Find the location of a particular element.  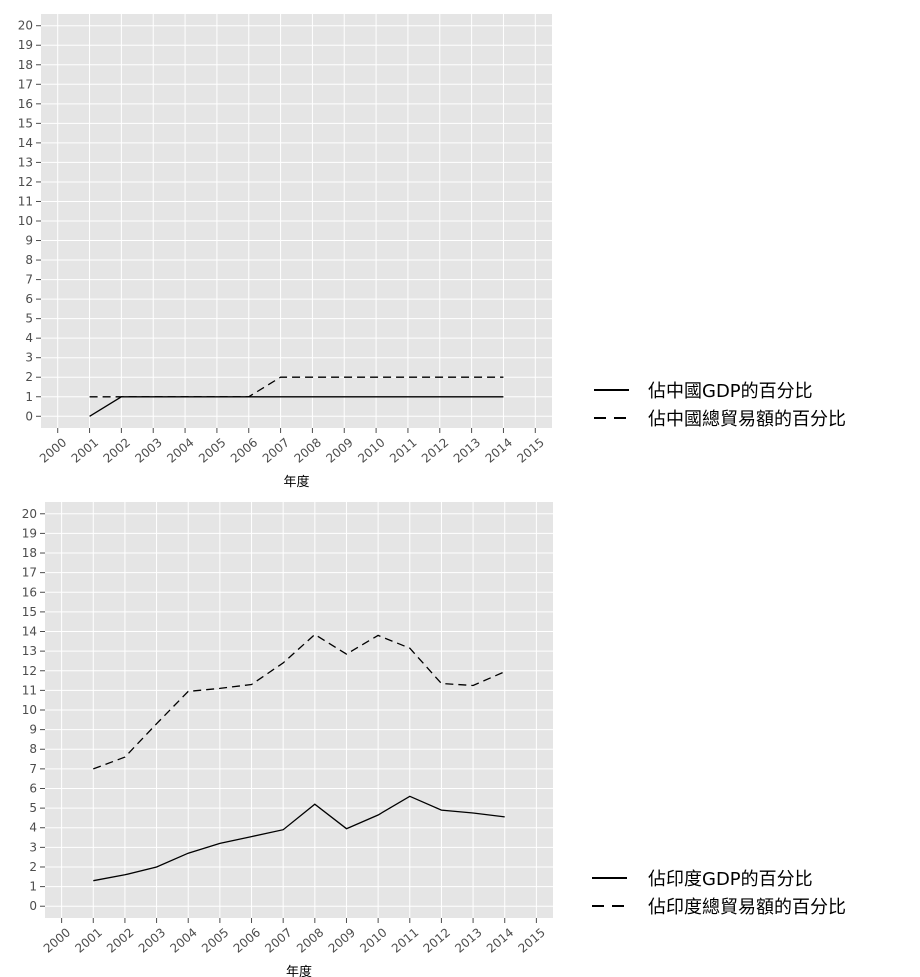

series-line-solid is located at coordinates (299, 838).